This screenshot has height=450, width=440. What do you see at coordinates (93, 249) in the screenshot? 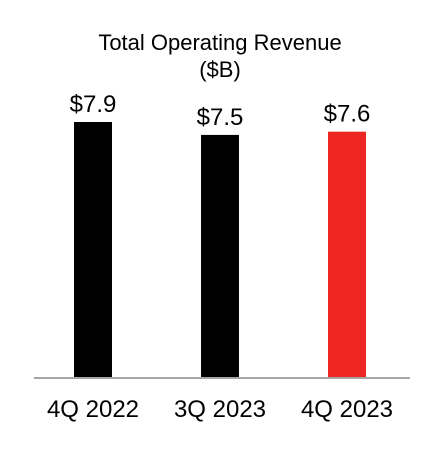
I see `bar-4q-2022` at bounding box center [93, 249].